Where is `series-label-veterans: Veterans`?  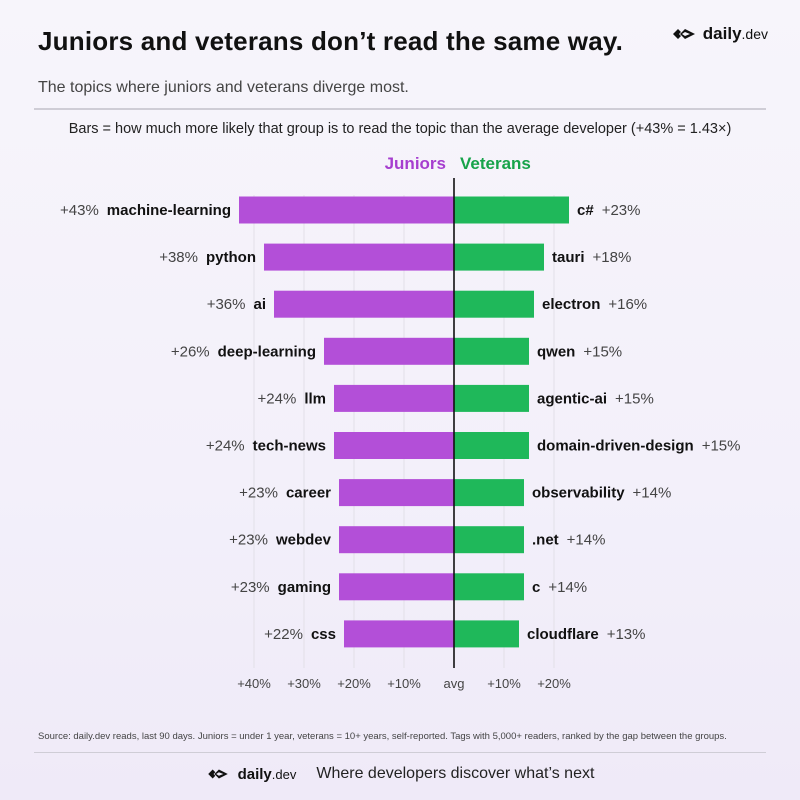 series-label-veterans: Veterans is located at coordinates (495, 163).